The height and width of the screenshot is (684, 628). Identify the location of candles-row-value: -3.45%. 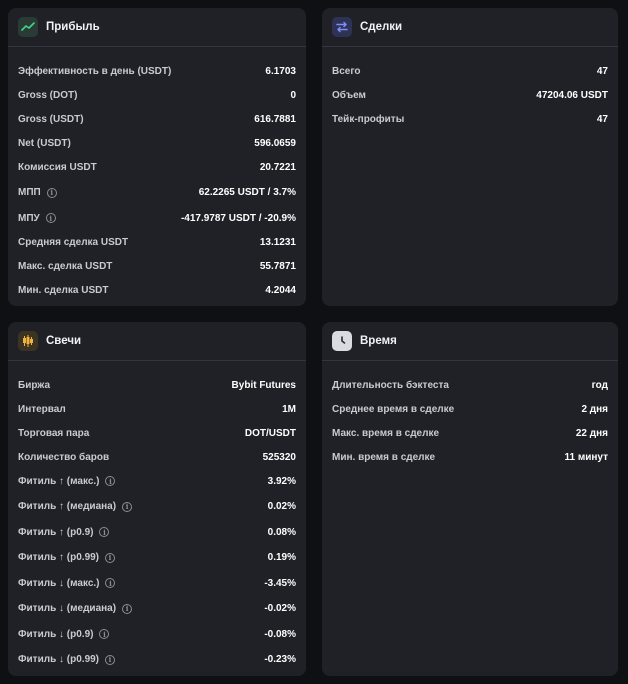
(280, 583).